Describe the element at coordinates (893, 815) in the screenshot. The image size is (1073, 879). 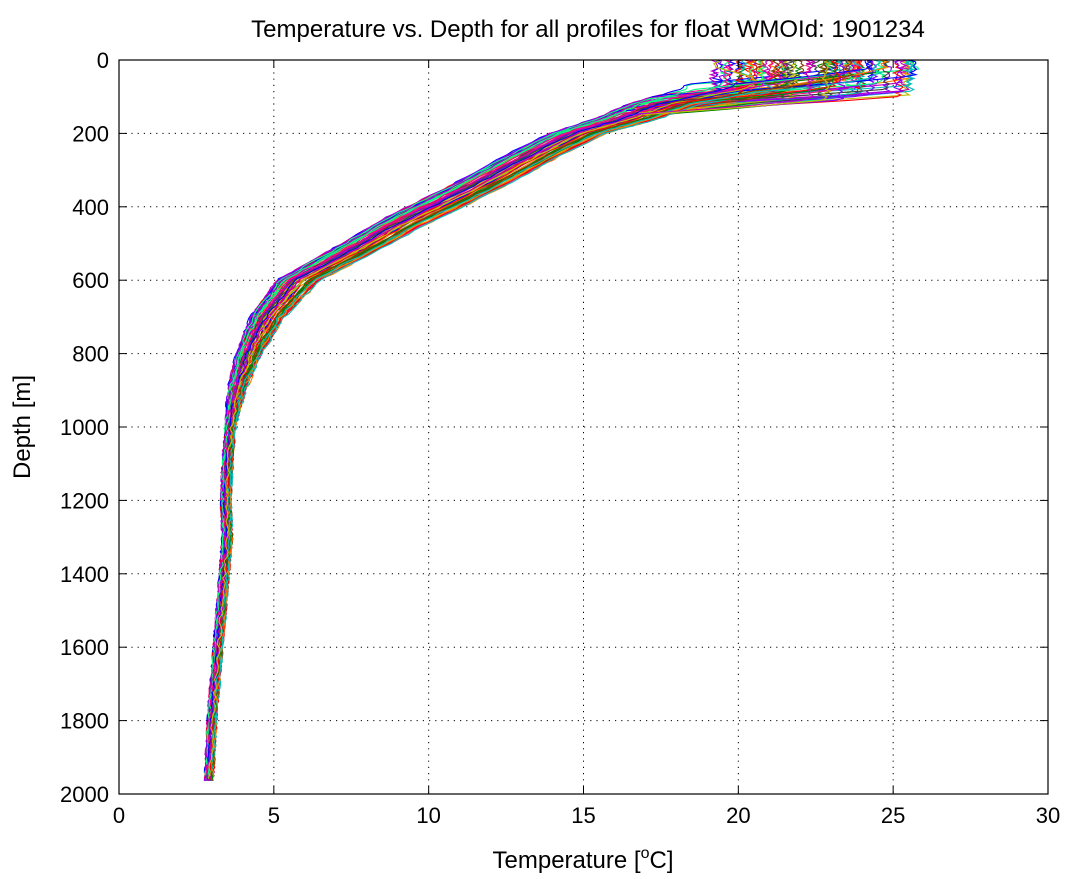
I see `x-tick-label: 25` at that location.